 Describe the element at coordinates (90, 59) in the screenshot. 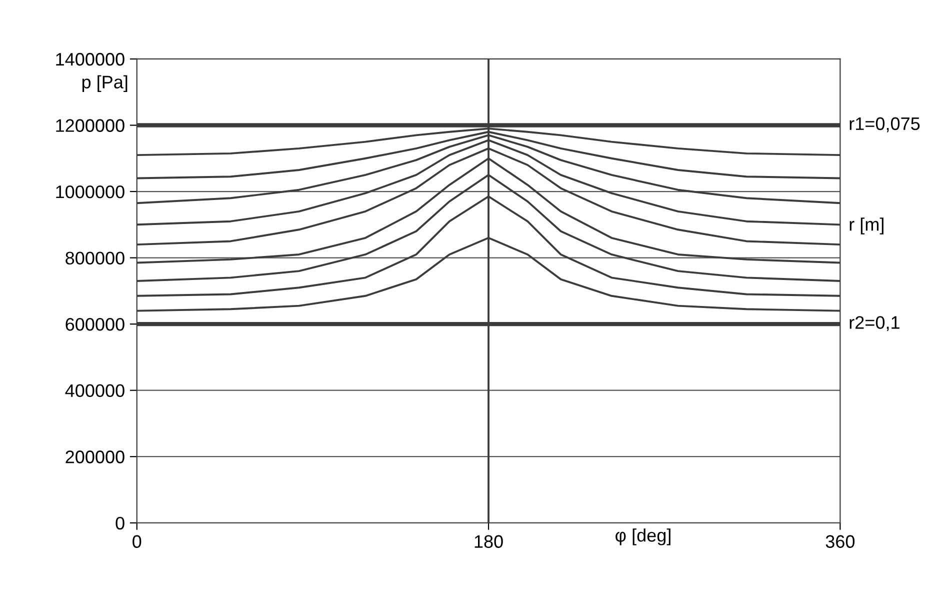

I see `y-tick-label: 1400000` at that location.